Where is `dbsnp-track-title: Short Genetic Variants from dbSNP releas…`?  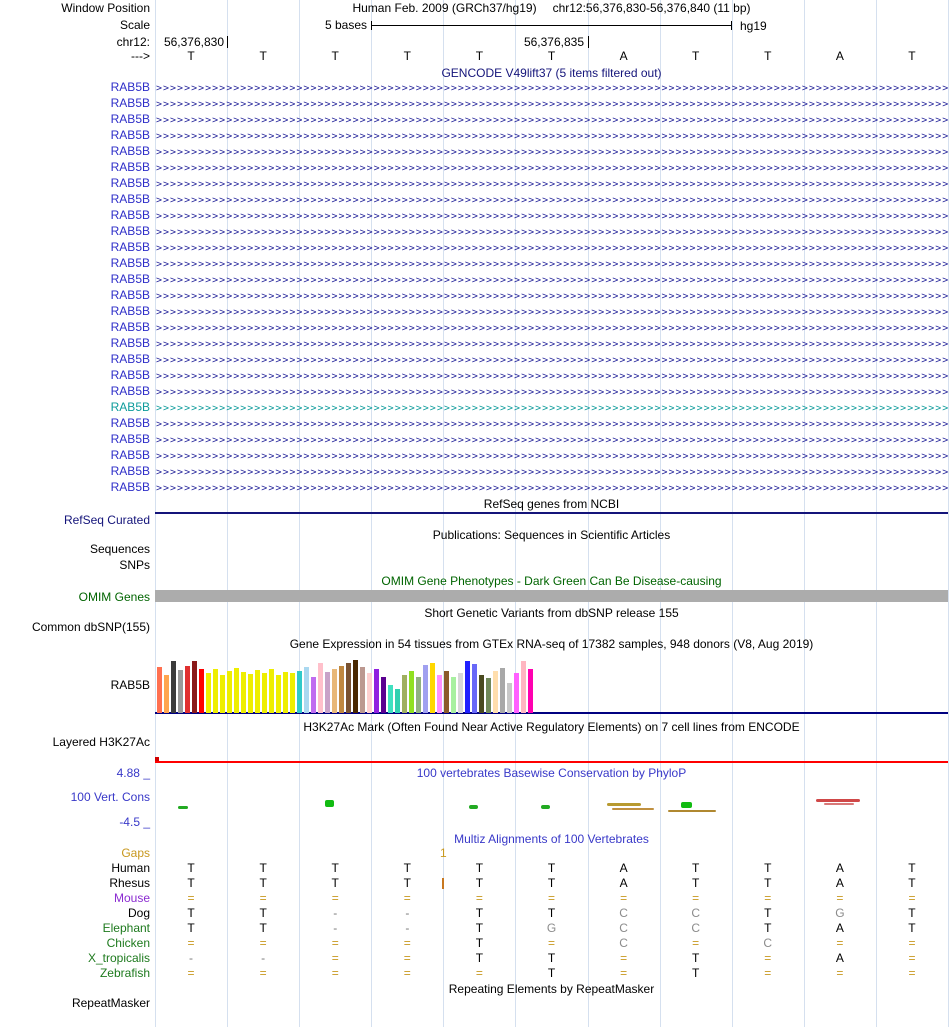
dbsnp-track-title: Short Genetic Variants from dbSNP releas… is located at coordinates (551, 613).